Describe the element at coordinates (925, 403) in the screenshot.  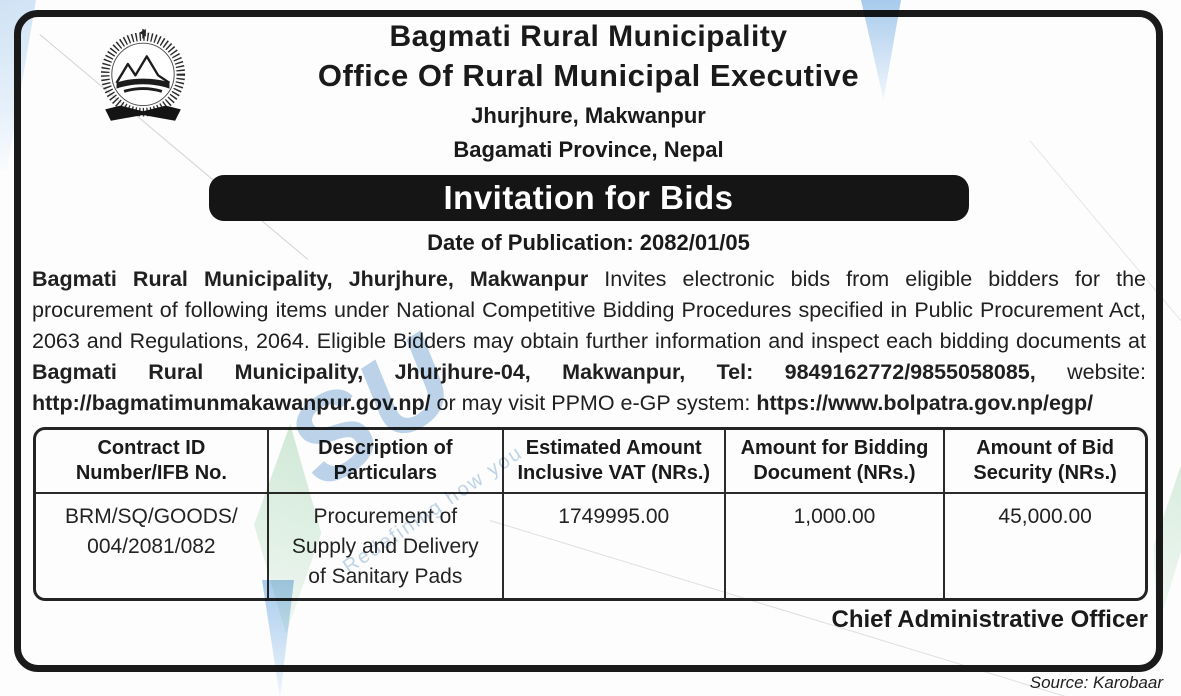
I see `egp-url: https://www.bolpatra.gov.np/egp/` at that location.